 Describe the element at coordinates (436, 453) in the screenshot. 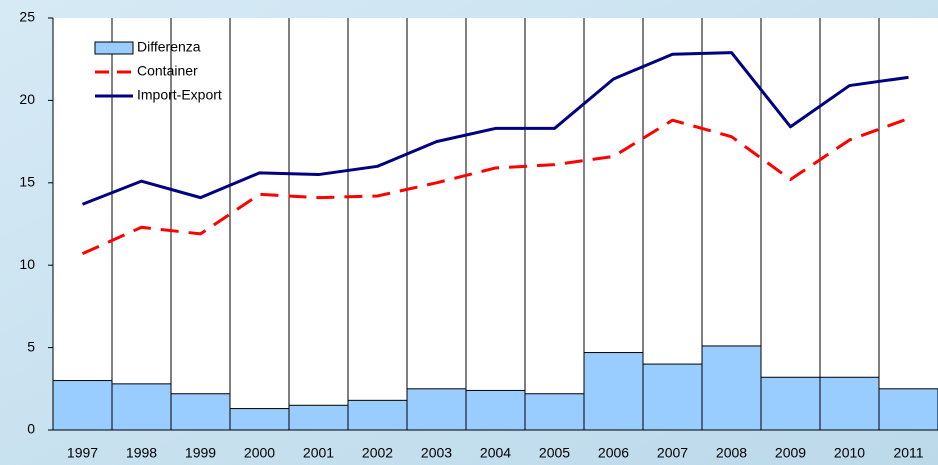

I see `x-tick-label: 2003` at that location.